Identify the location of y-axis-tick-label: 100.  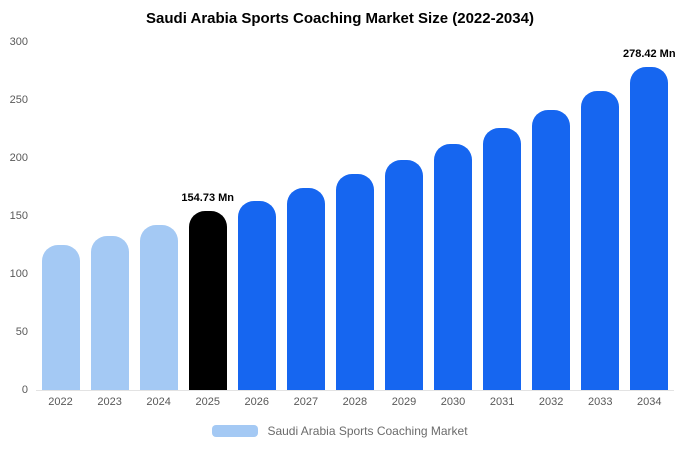
(18, 274).